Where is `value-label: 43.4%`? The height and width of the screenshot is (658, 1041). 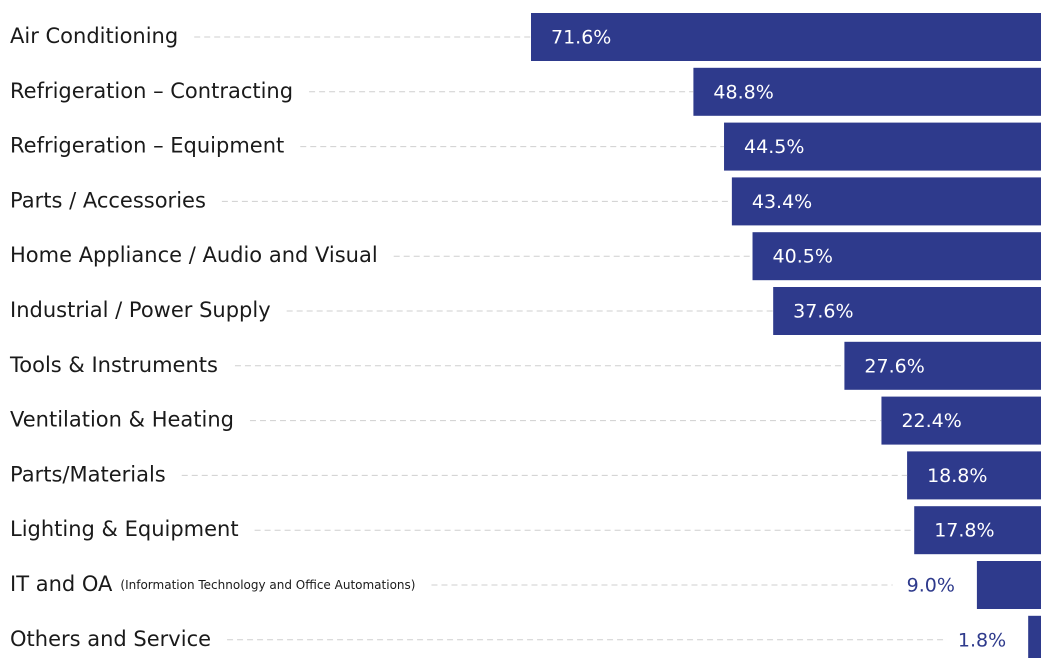 value-label: 43.4% is located at coordinates (782, 202).